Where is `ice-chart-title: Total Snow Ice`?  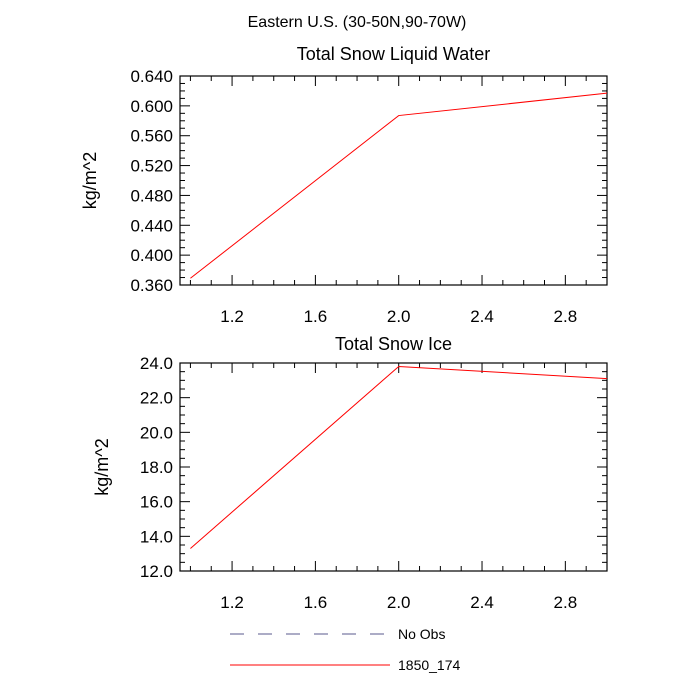 ice-chart-title: Total Snow Ice is located at coordinates (393, 344).